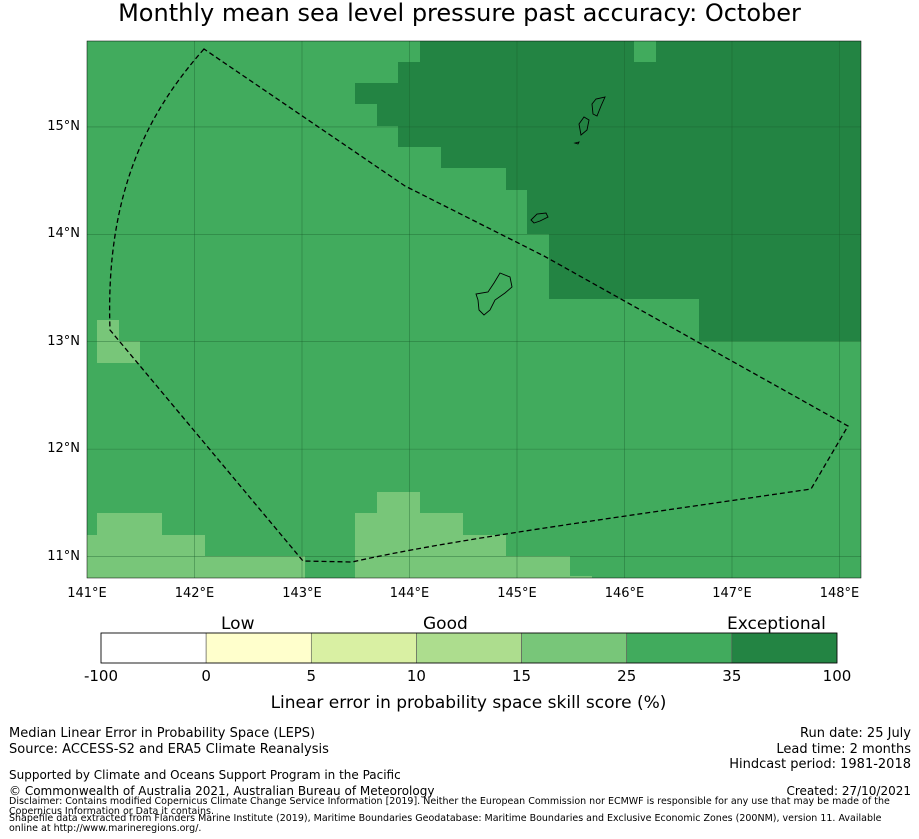 The width and height of the screenshot is (919, 839). Describe the element at coordinates (194, 593) in the screenshot. I see `x-tick-label: 142°E` at that location.